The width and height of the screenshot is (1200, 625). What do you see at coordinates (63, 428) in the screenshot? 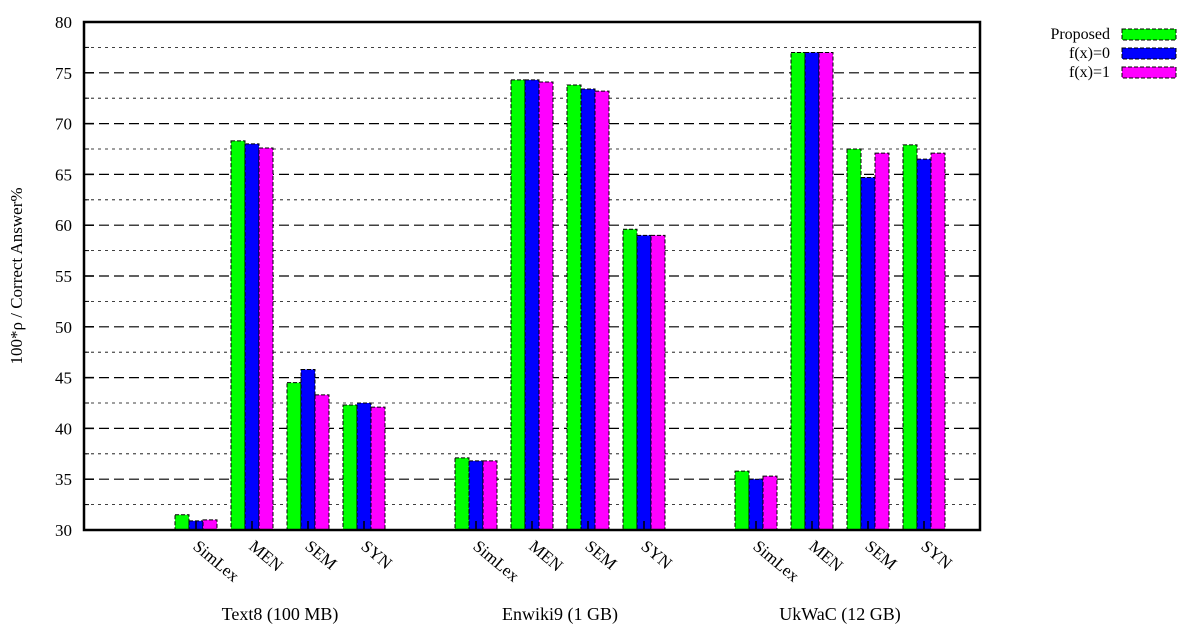
I see `y-tick-label: 40` at bounding box center [63, 428].